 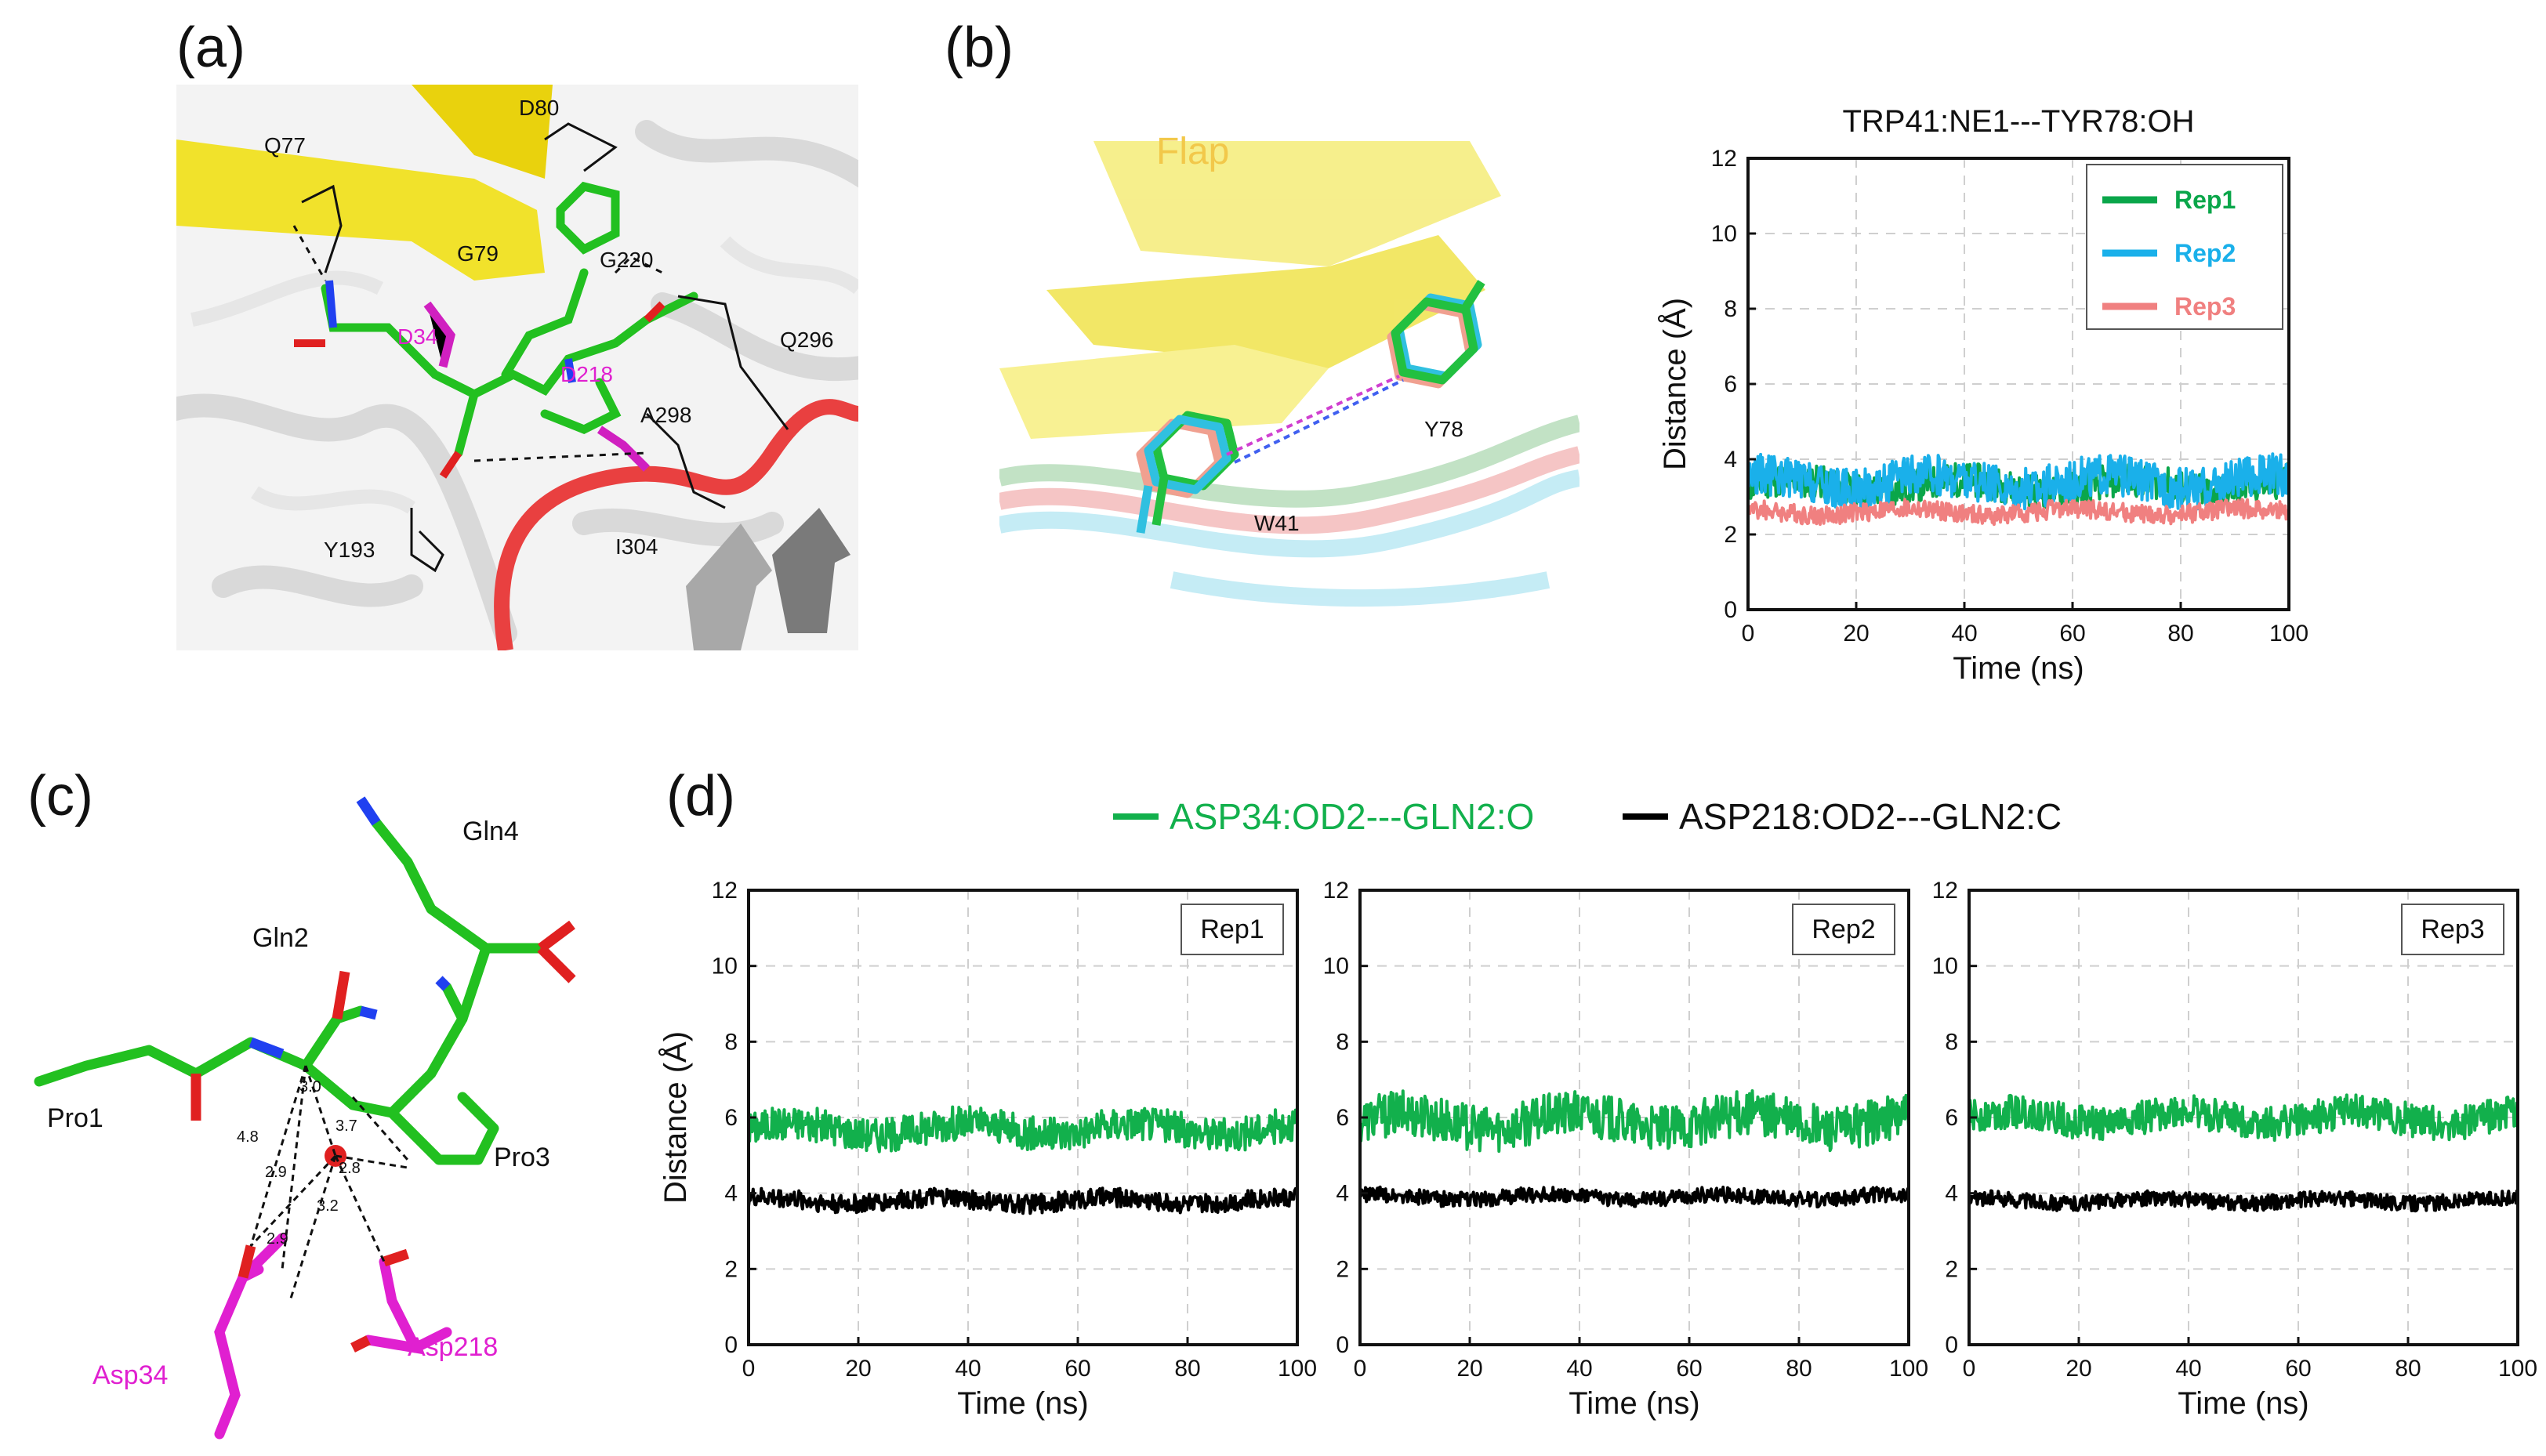 I want to click on legend-box, so click(x=2184, y=247).